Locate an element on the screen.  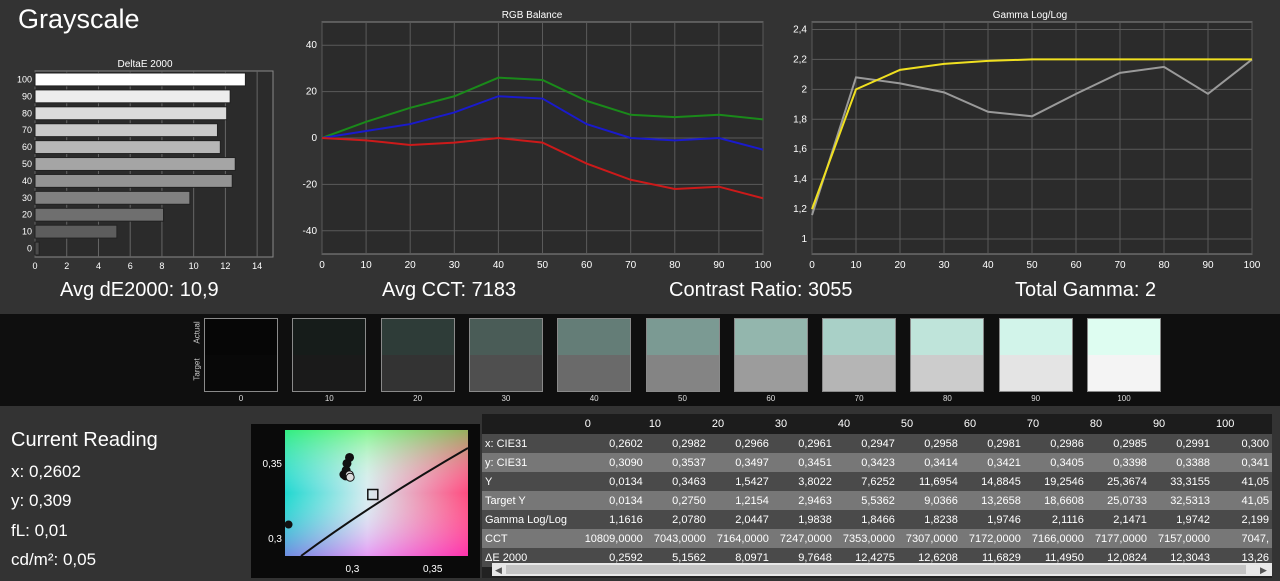
table-cell: 0,3405 is located at coordinates (1055, 462).